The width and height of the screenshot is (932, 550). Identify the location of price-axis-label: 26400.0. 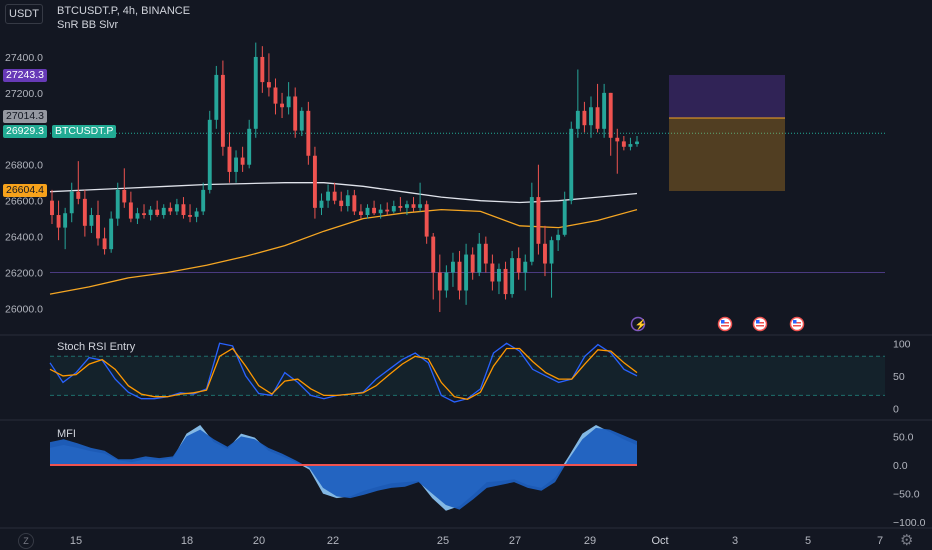
(24, 238).